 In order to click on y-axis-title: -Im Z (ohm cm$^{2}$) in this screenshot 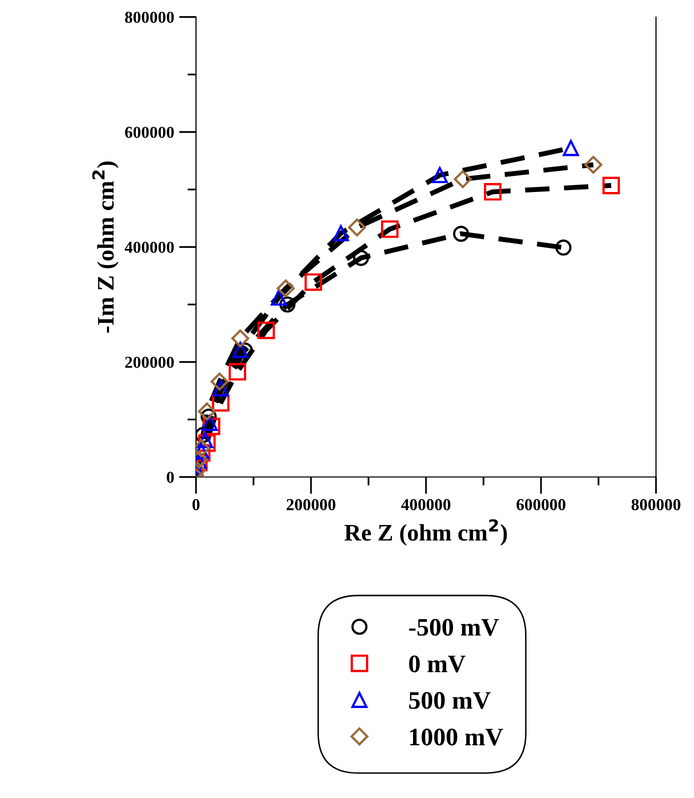, I will do `click(105, 247)`.